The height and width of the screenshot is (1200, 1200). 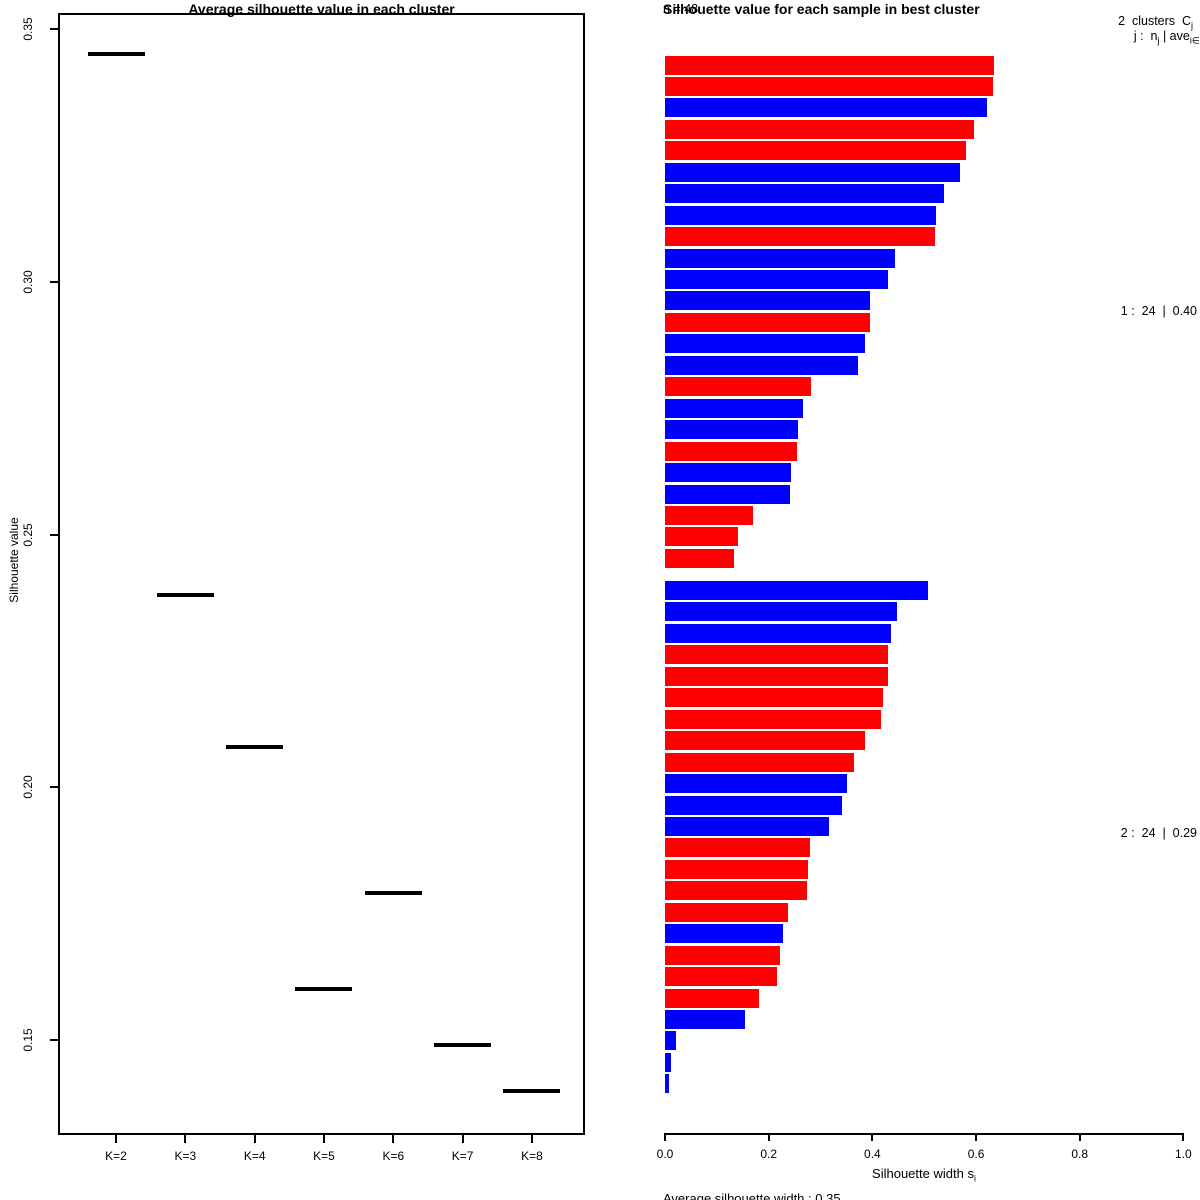 What do you see at coordinates (665, 1154) in the screenshot?
I see `right-x-tick-label: 0.0` at bounding box center [665, 1154].